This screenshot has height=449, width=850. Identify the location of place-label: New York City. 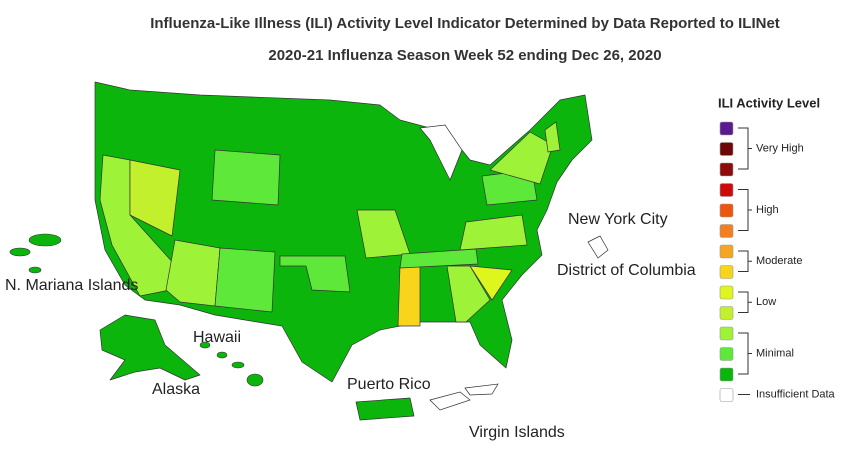
(618, 219).